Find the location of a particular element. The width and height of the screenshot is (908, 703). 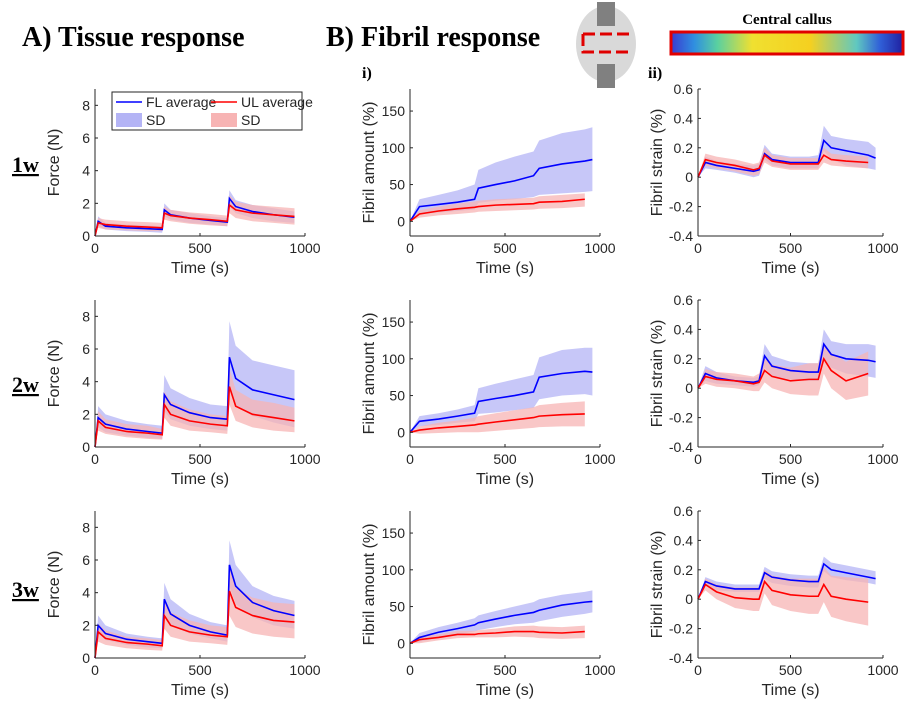

column-label: ii) is located at coordinates (655, 73).